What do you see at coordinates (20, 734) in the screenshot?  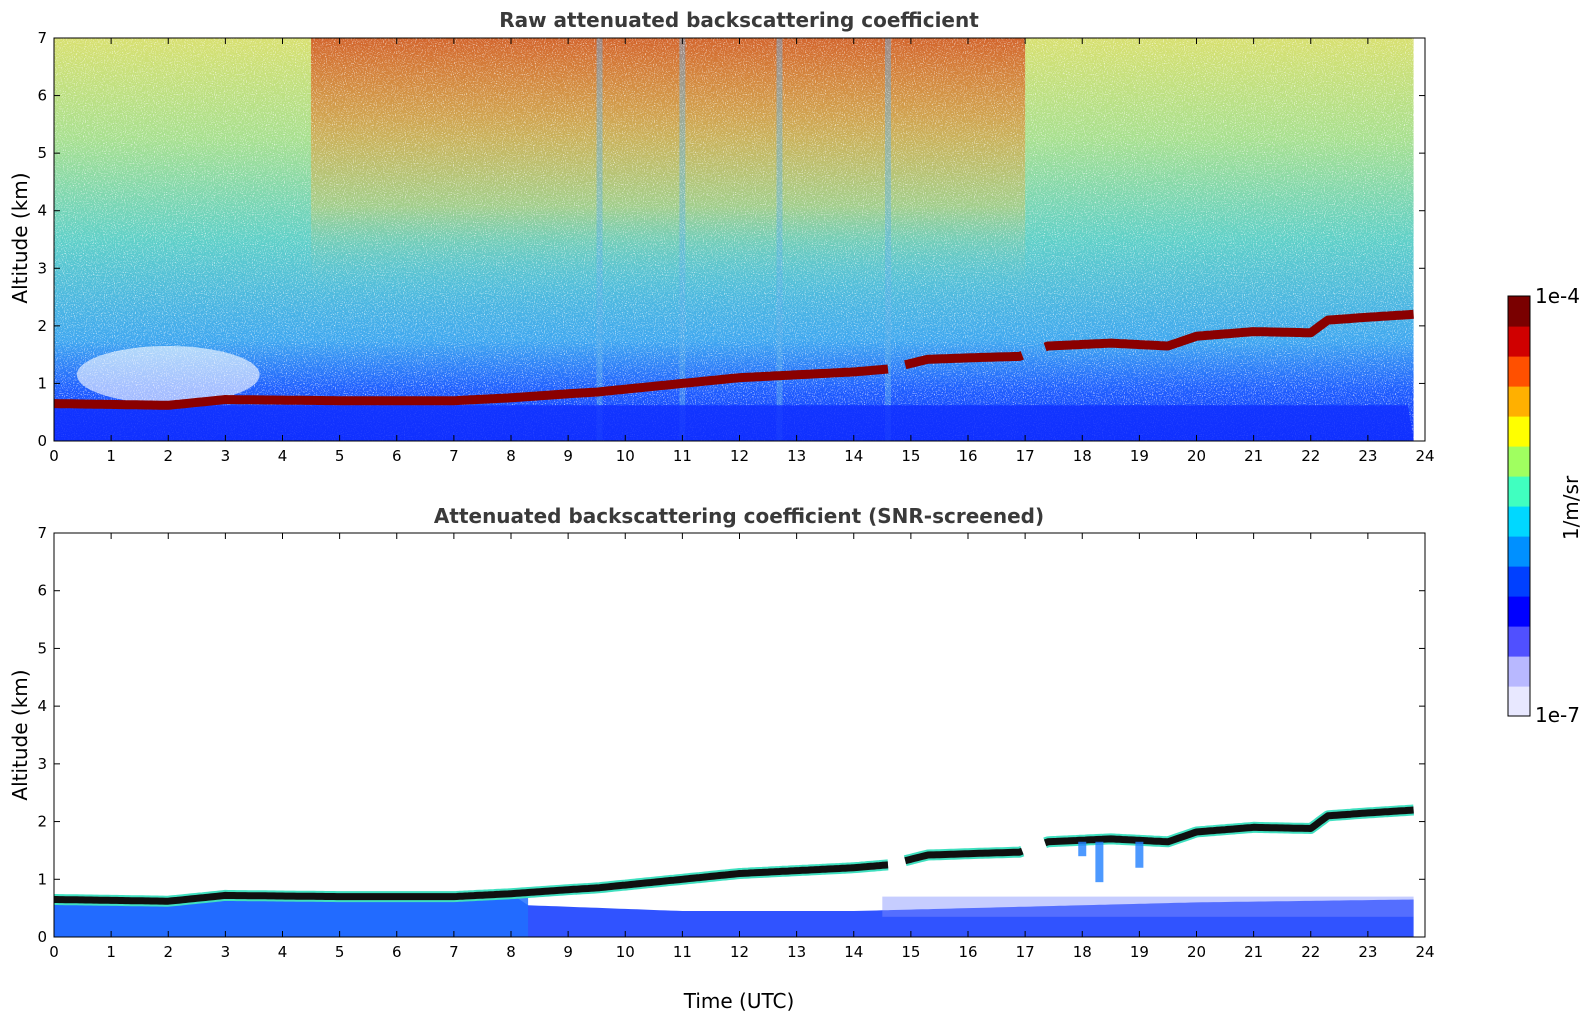 I see `panel-screened-y-axis-label: Altitude (km)` at bounding box center [20, 734].